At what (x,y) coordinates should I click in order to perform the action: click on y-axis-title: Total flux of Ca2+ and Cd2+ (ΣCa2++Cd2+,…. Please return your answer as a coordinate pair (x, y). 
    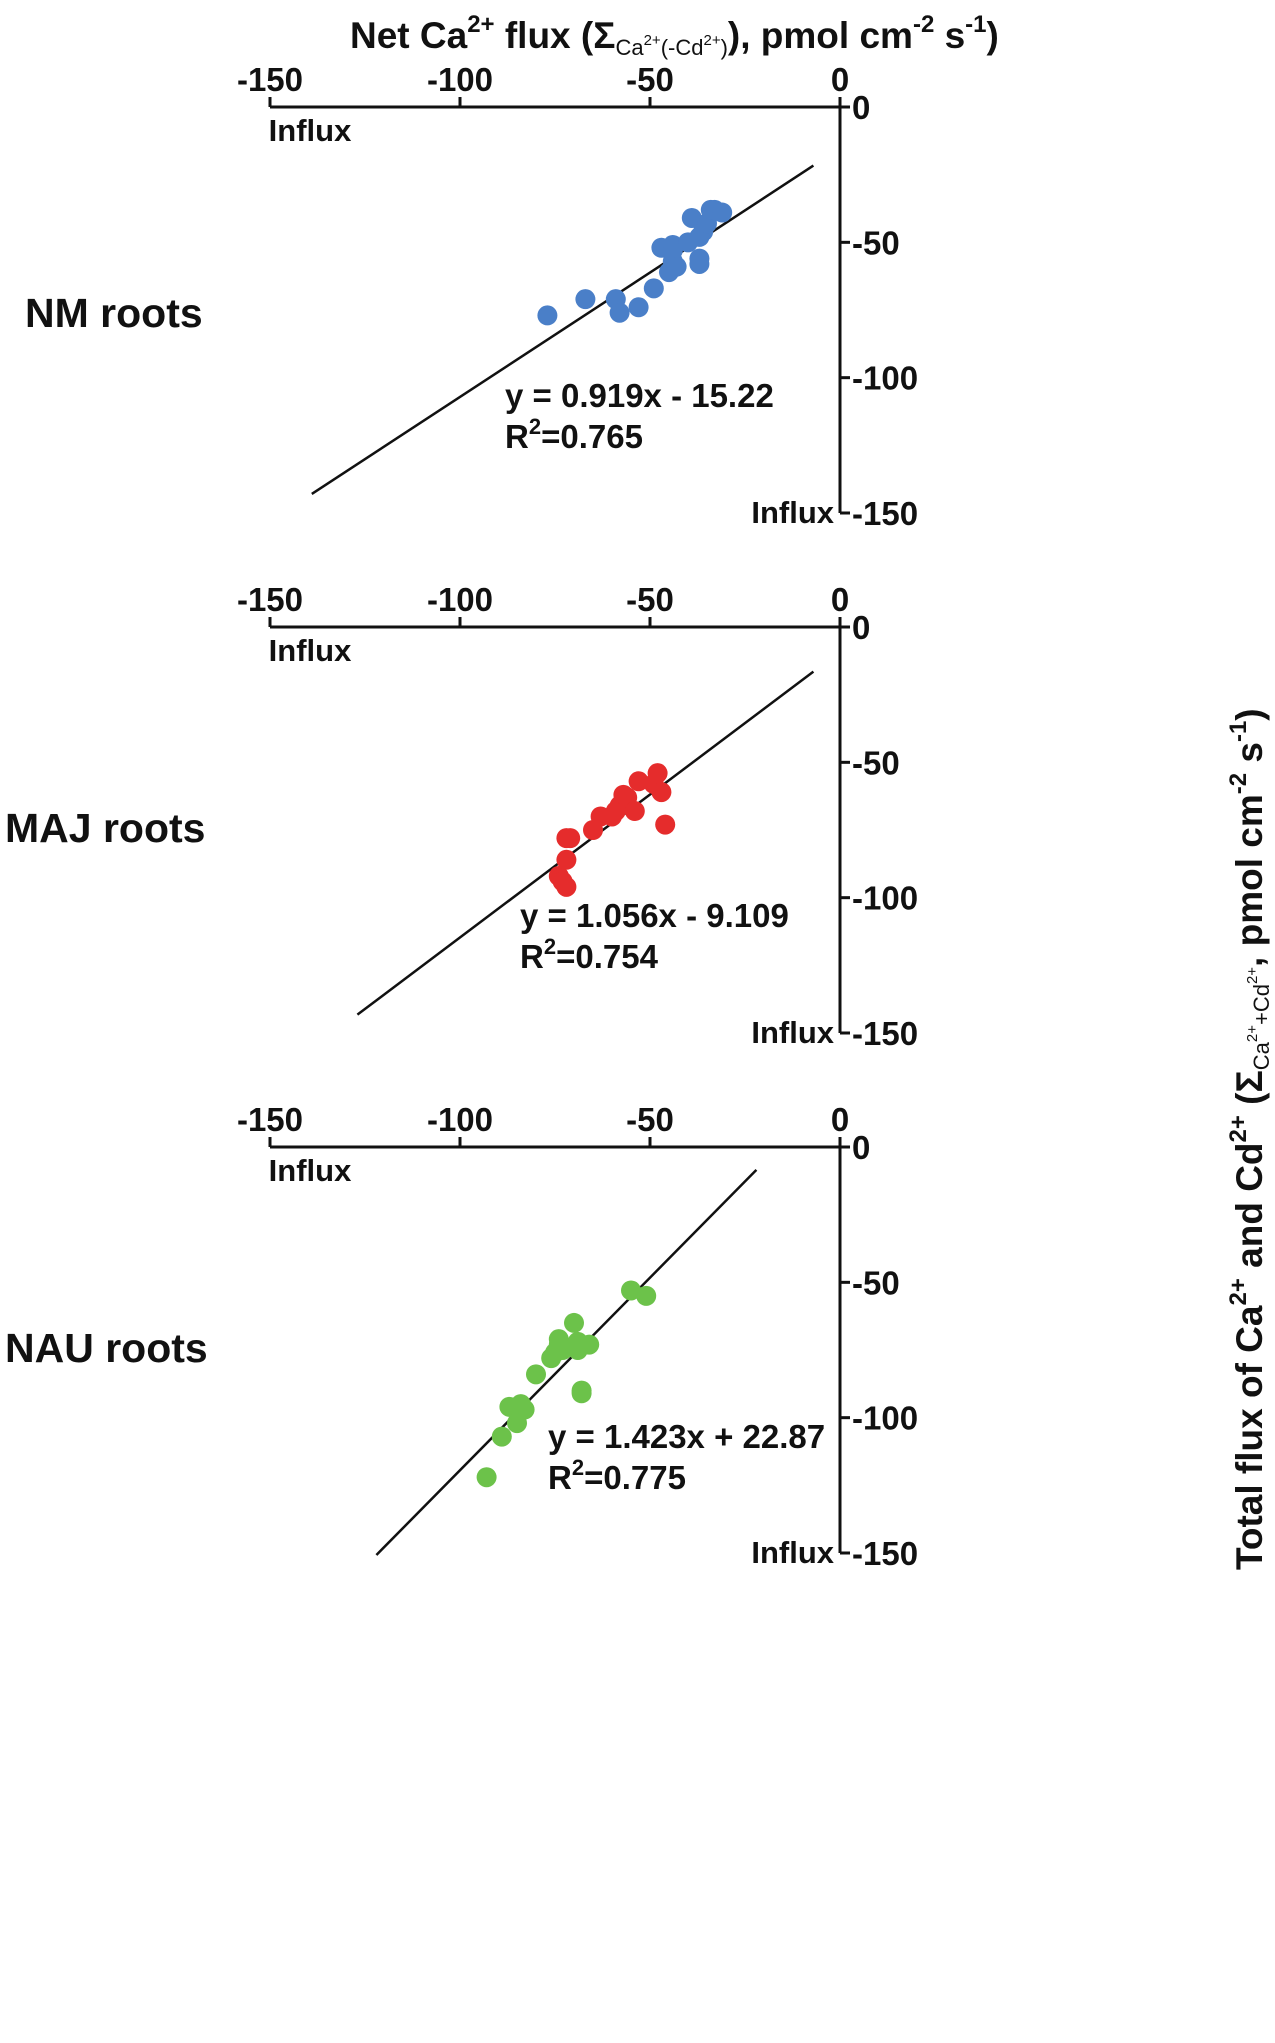
    Looking at the image, I should click on (1249, 1139).